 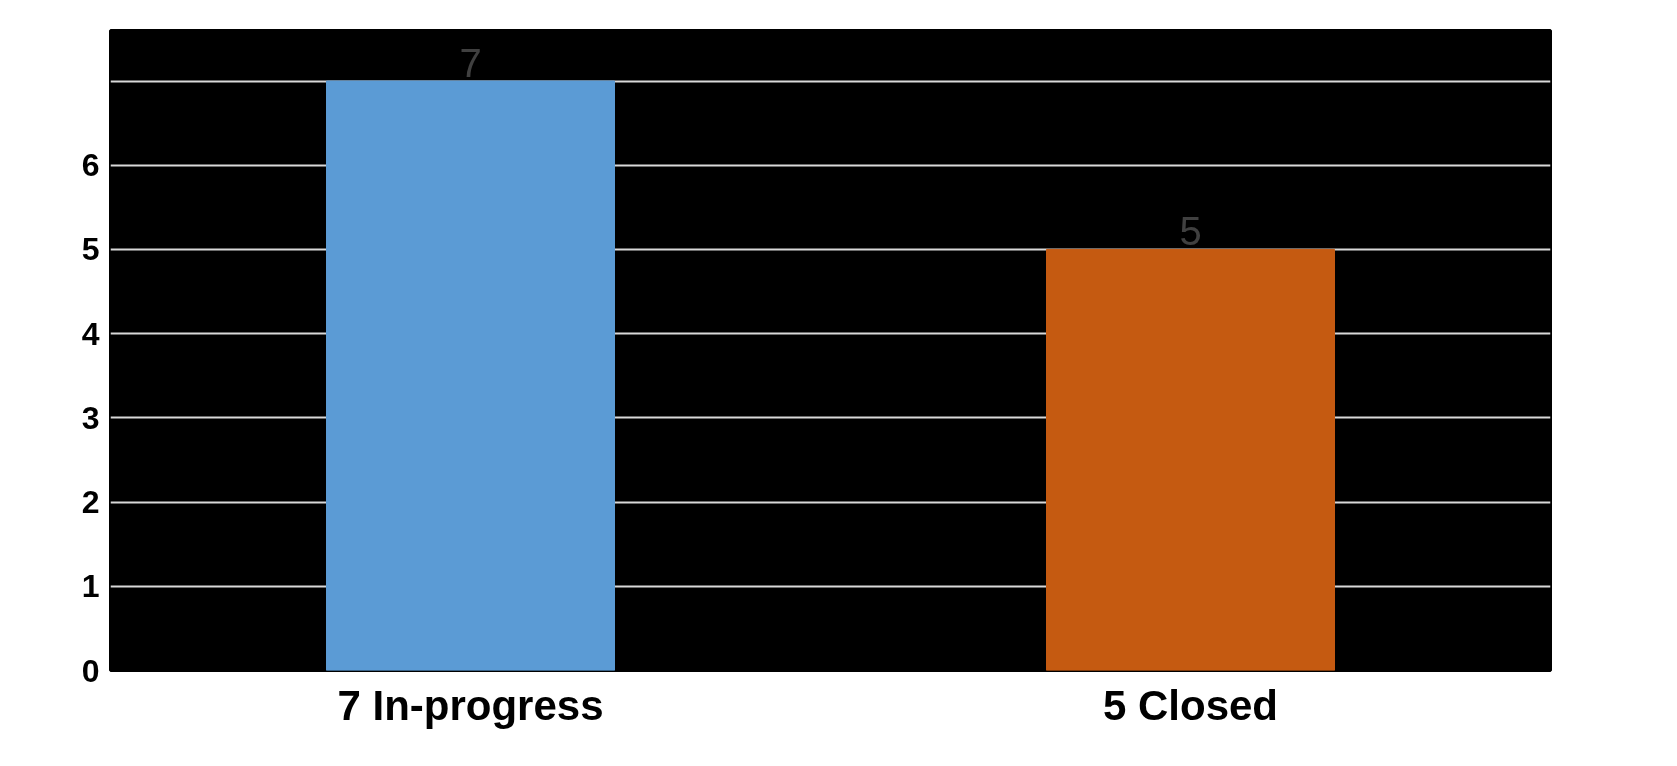 What do you see at coordinates (90, 333) in the screenshot?
I see `y-tick-label: 4` at bounding box center [90, 333].